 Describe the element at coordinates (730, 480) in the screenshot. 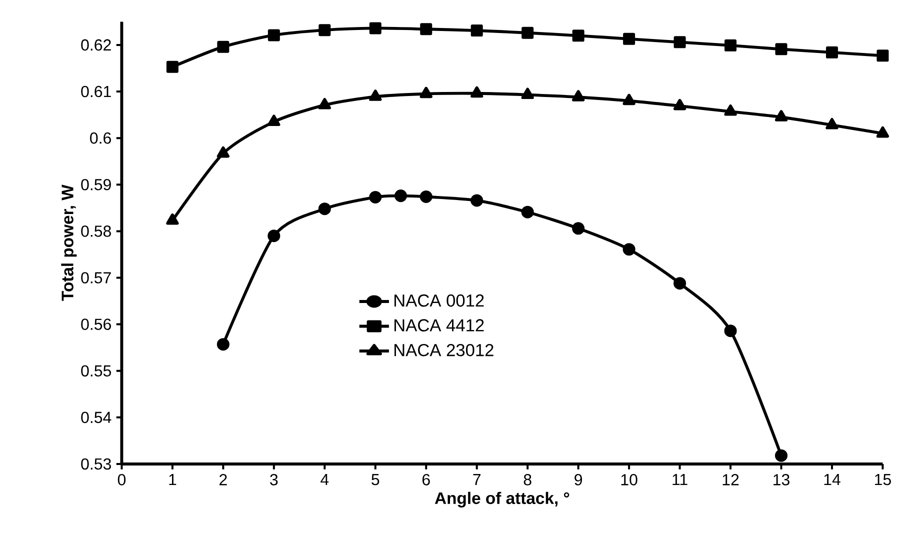

I see `x-tick-label: 12` at that location.